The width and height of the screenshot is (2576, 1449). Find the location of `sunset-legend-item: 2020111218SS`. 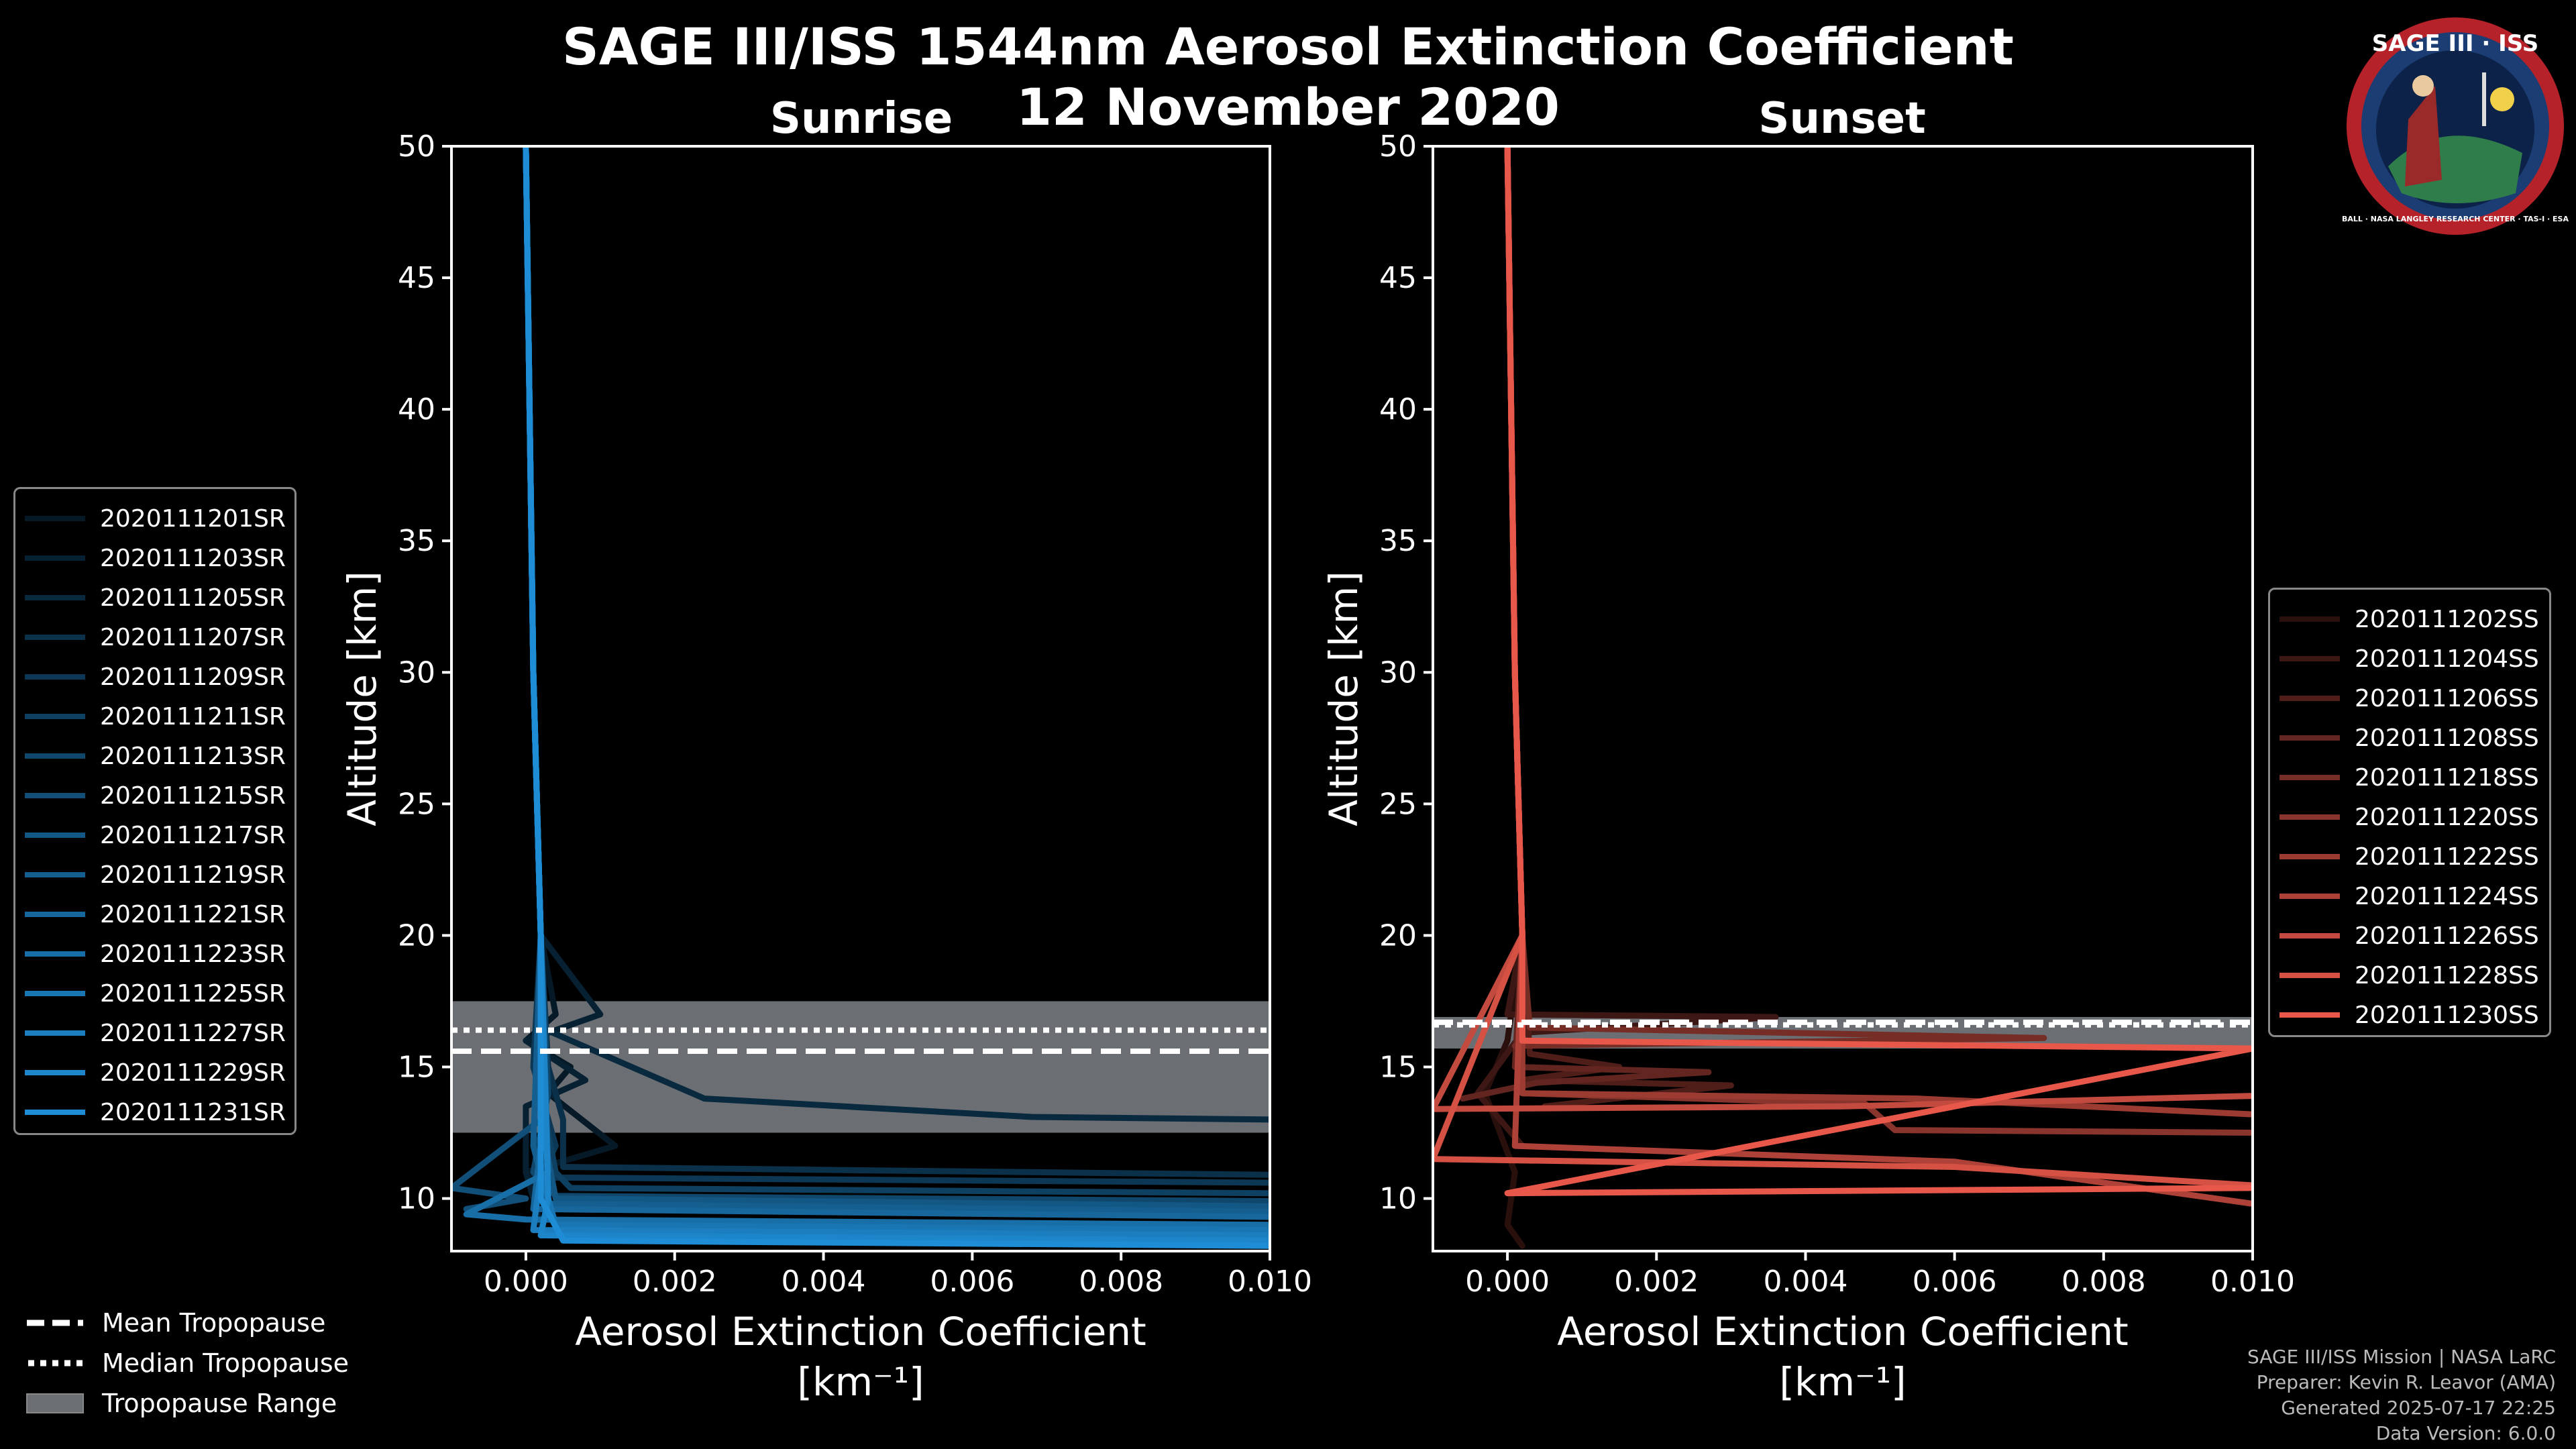

sunset-legend-item: 2020111218SS is located at coordinates (2404, 777).